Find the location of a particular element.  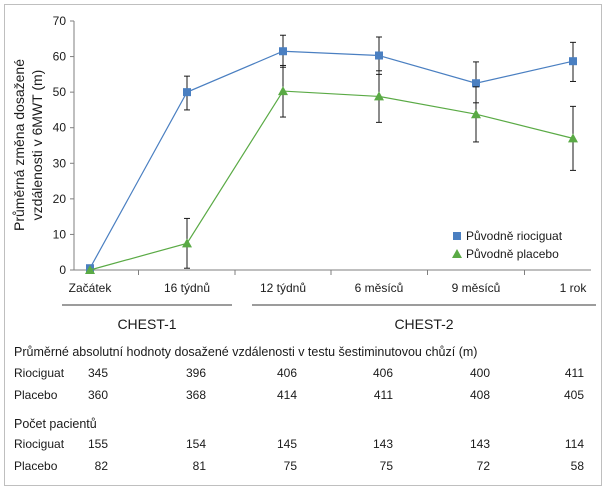

legend-label: Původně riociguat is located at coordinates (514, 236).